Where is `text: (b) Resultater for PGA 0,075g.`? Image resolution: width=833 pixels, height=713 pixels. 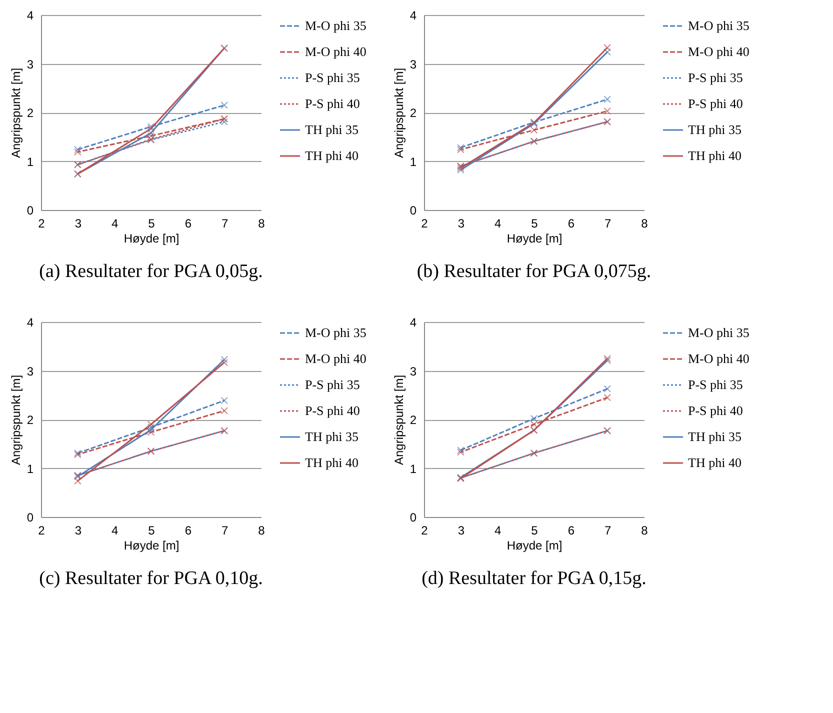
text: (b) Resultater for PGA 0,075g. is located at coordinates (534, 271).